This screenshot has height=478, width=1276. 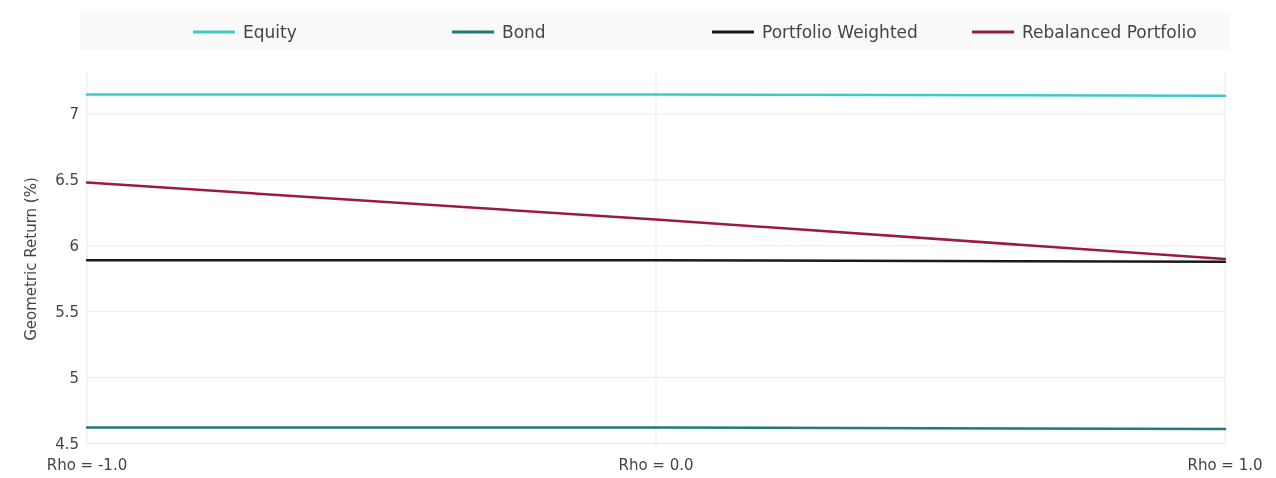 I want to click on legend-label: Bond, so click(x=524, y=31).